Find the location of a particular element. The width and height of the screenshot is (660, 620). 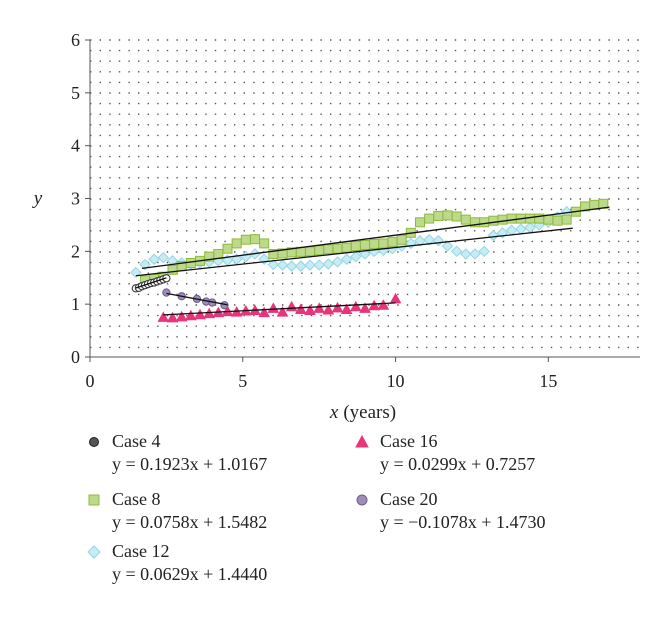

legend-label: Case 20 is located at coordinates (409, 499).